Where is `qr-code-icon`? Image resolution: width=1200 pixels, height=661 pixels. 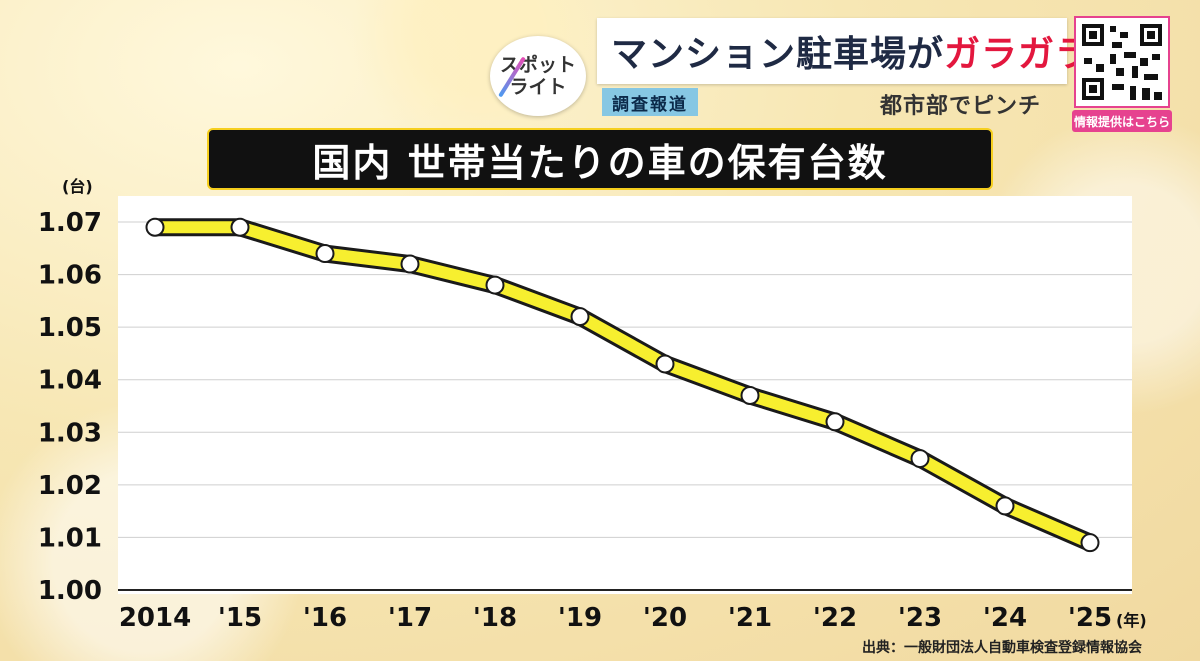 qr-code-icon is located at coordinates (1122, 62).